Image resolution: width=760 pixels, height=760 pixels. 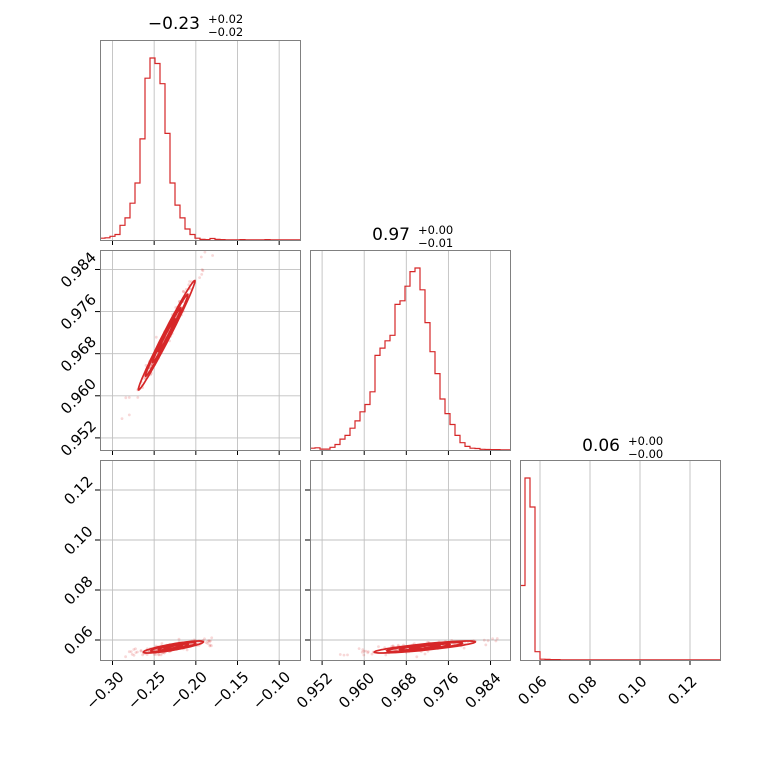 I want to click on y-tick-label-4: 0.984, so click(x=78, y=269).